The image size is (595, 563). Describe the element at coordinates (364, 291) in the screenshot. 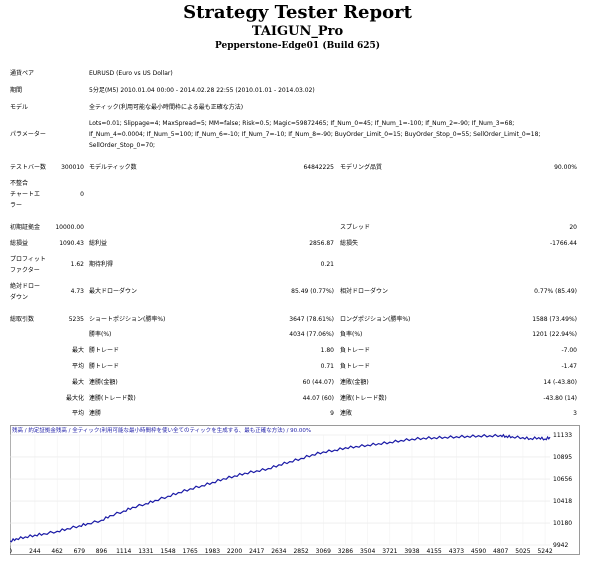

I see `rel-drawdown-label: 相対ドローダウン` at that location.